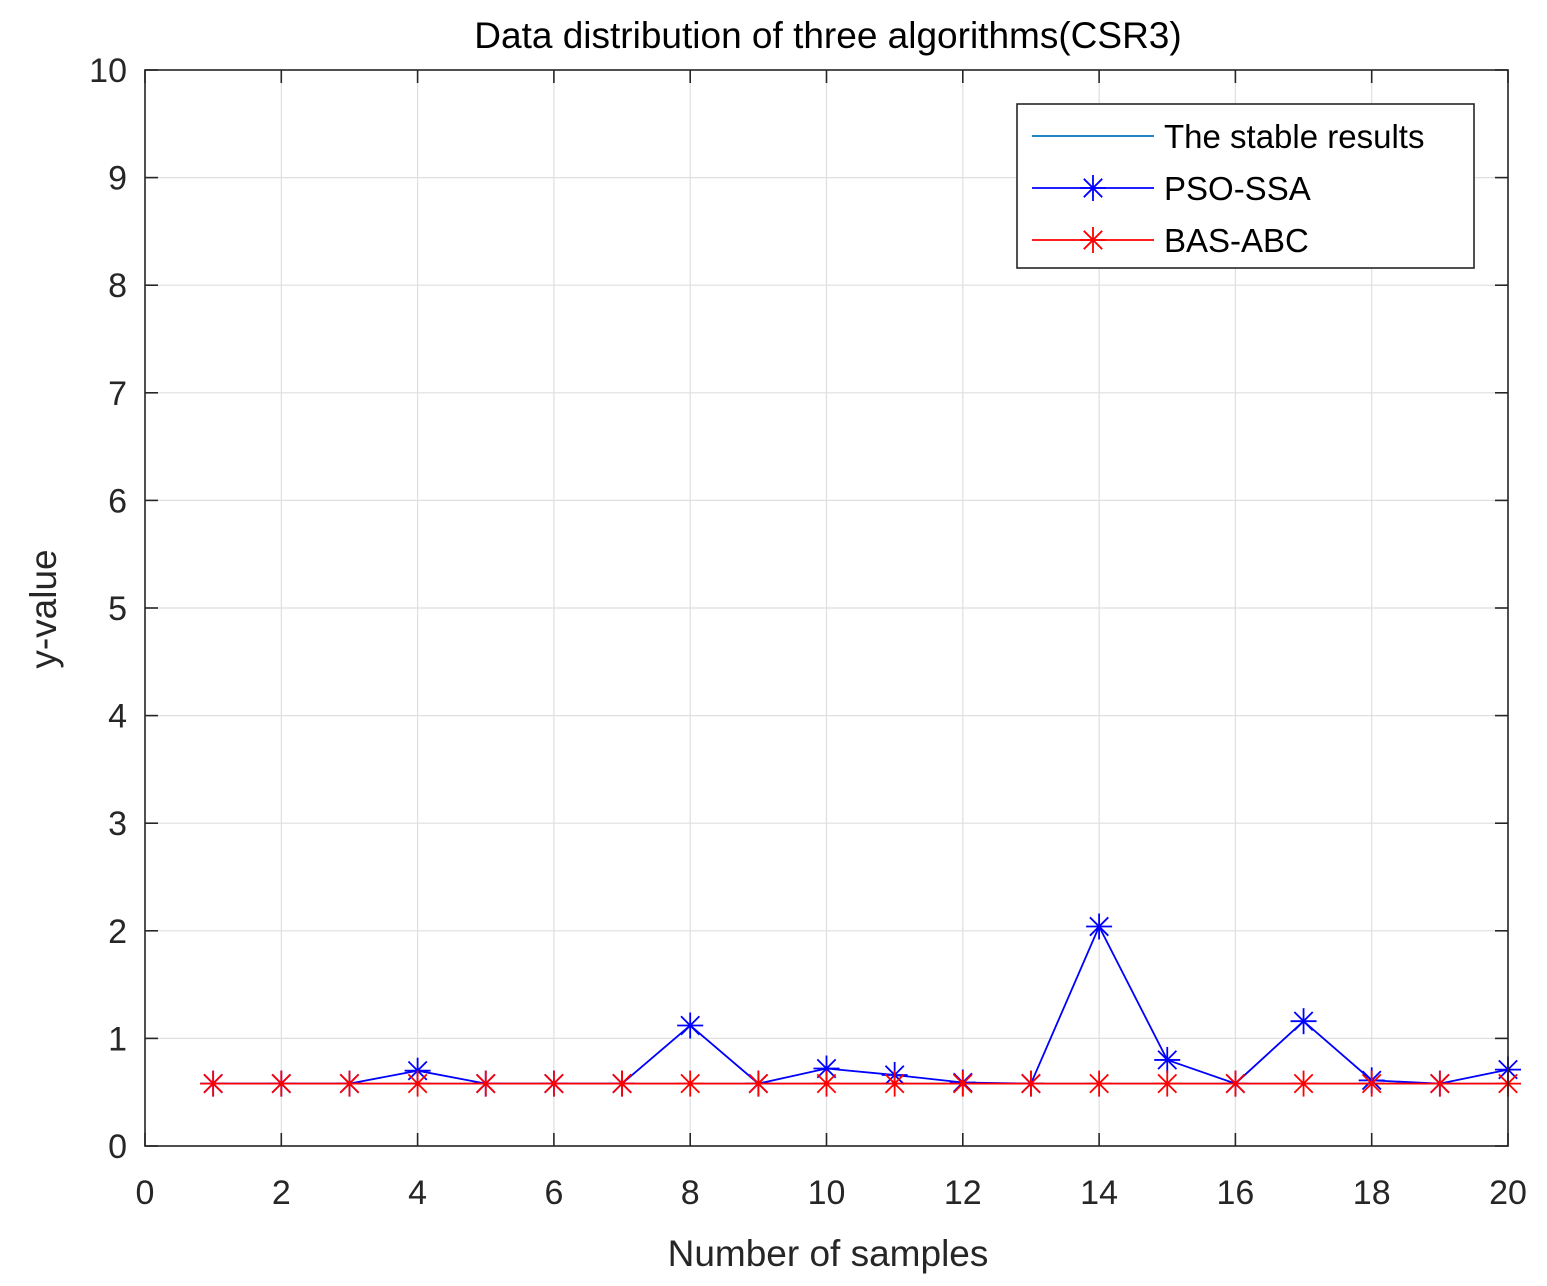 The width and height of the screenshot is (1547, 1286). I want to click on legend-marker-bas-abc, so click(1093, 240).